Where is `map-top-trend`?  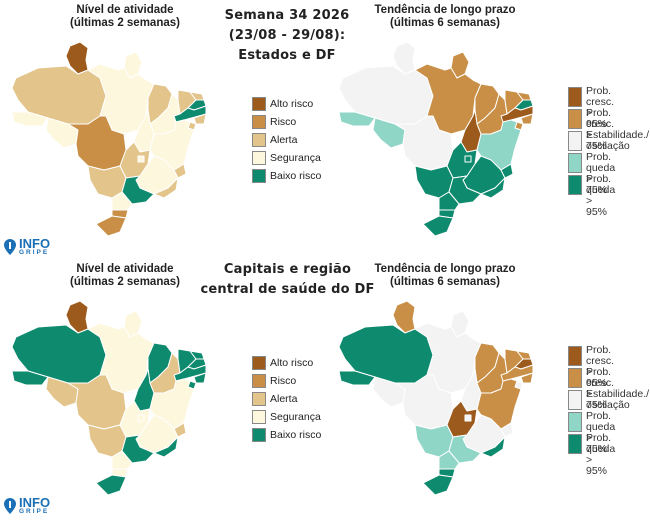 map-top-trend is located at coordinates (436, 139).